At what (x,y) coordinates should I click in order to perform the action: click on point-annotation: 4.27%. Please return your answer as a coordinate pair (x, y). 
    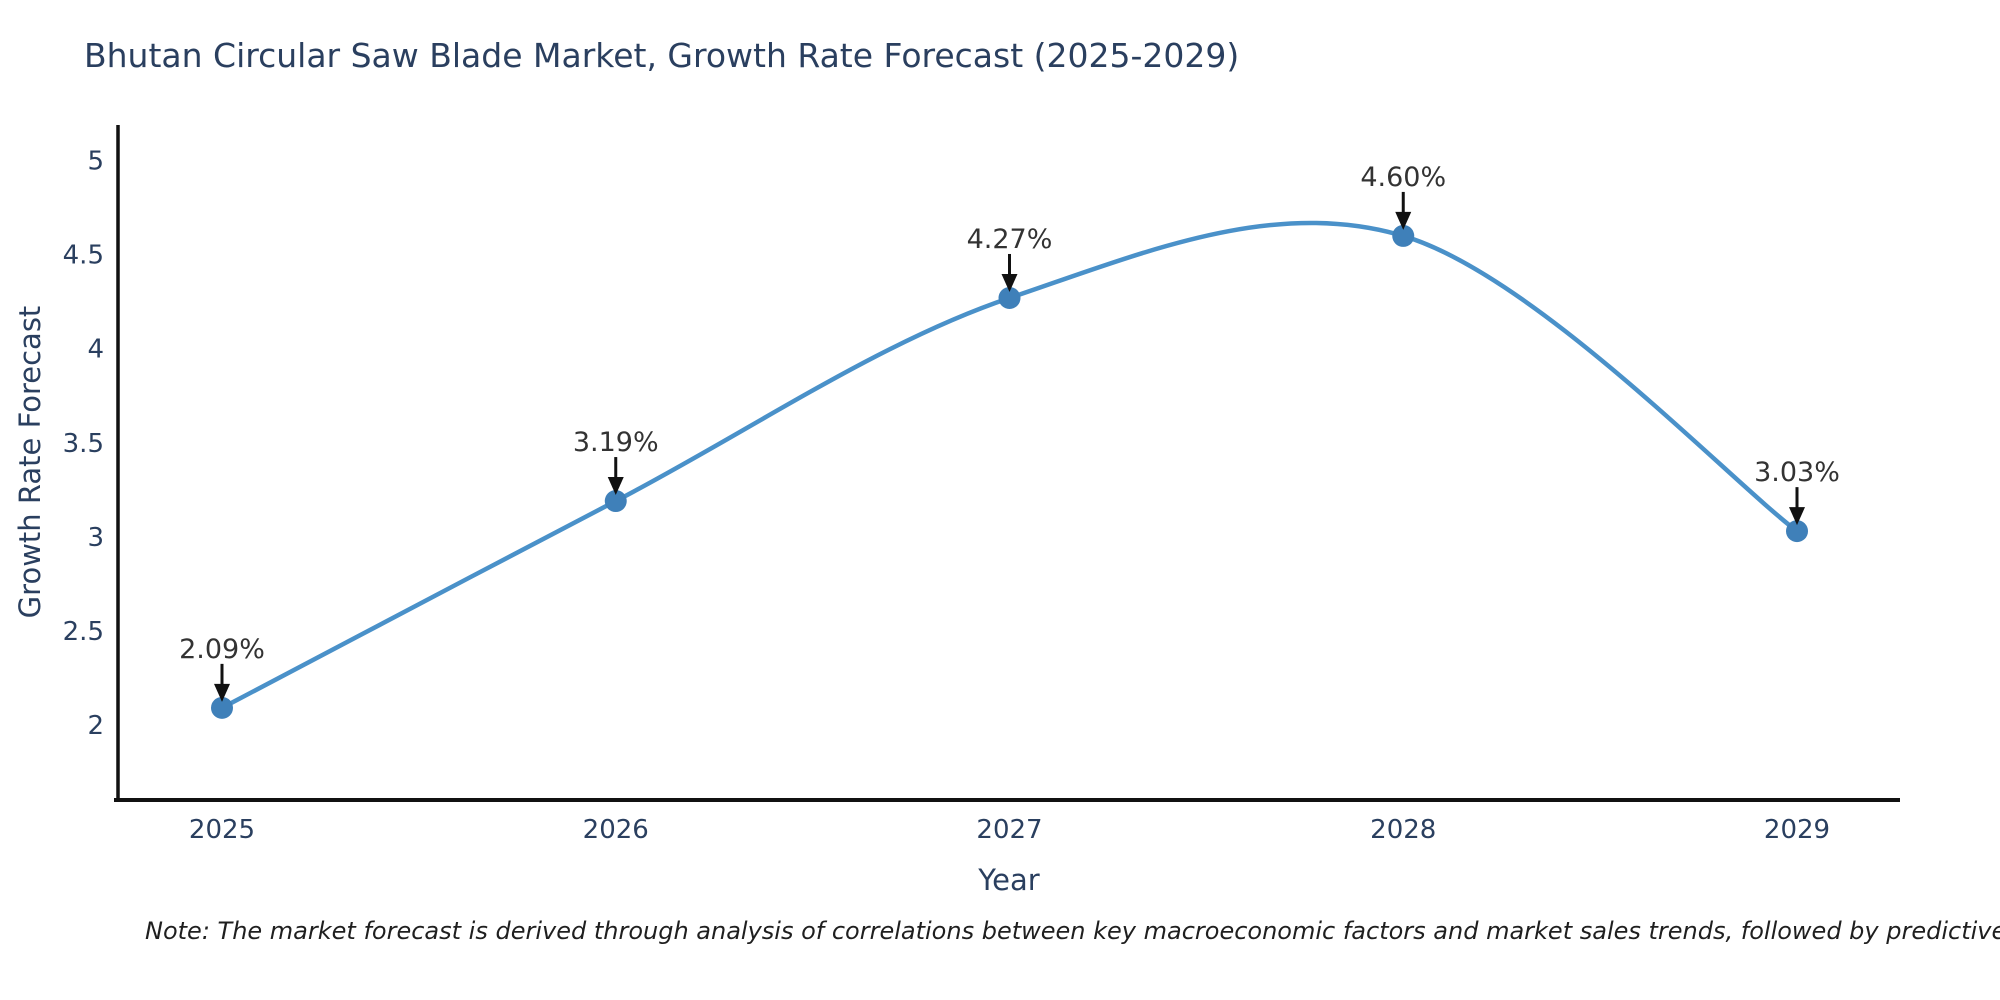
    Looking at the image, I should click on (1010, 239).